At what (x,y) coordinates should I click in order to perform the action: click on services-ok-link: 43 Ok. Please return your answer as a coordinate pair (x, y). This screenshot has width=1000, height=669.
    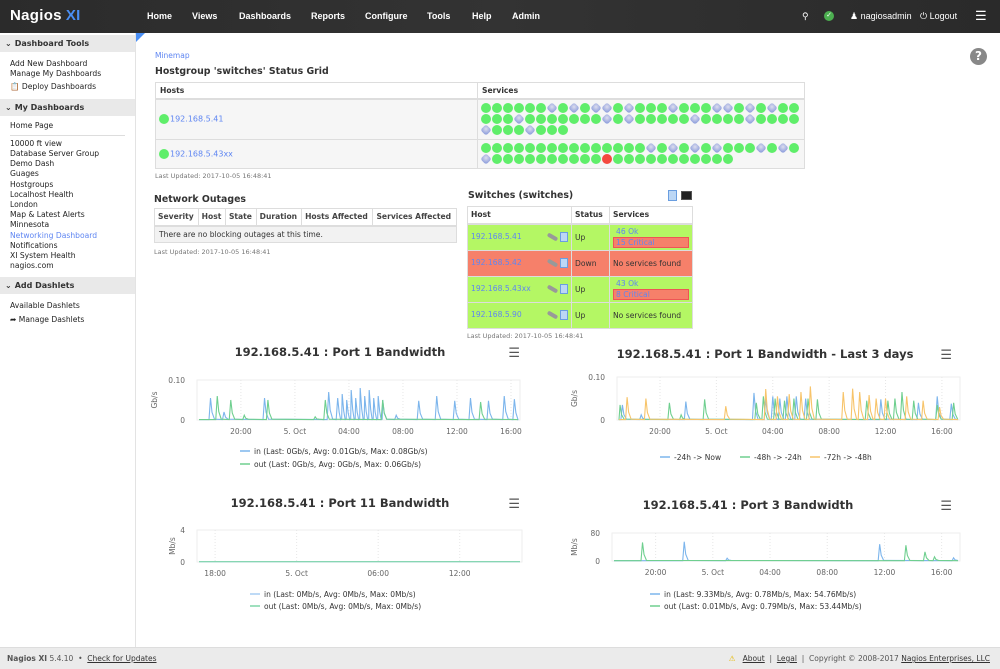
    Looking at the image, I should click on (627, 283).